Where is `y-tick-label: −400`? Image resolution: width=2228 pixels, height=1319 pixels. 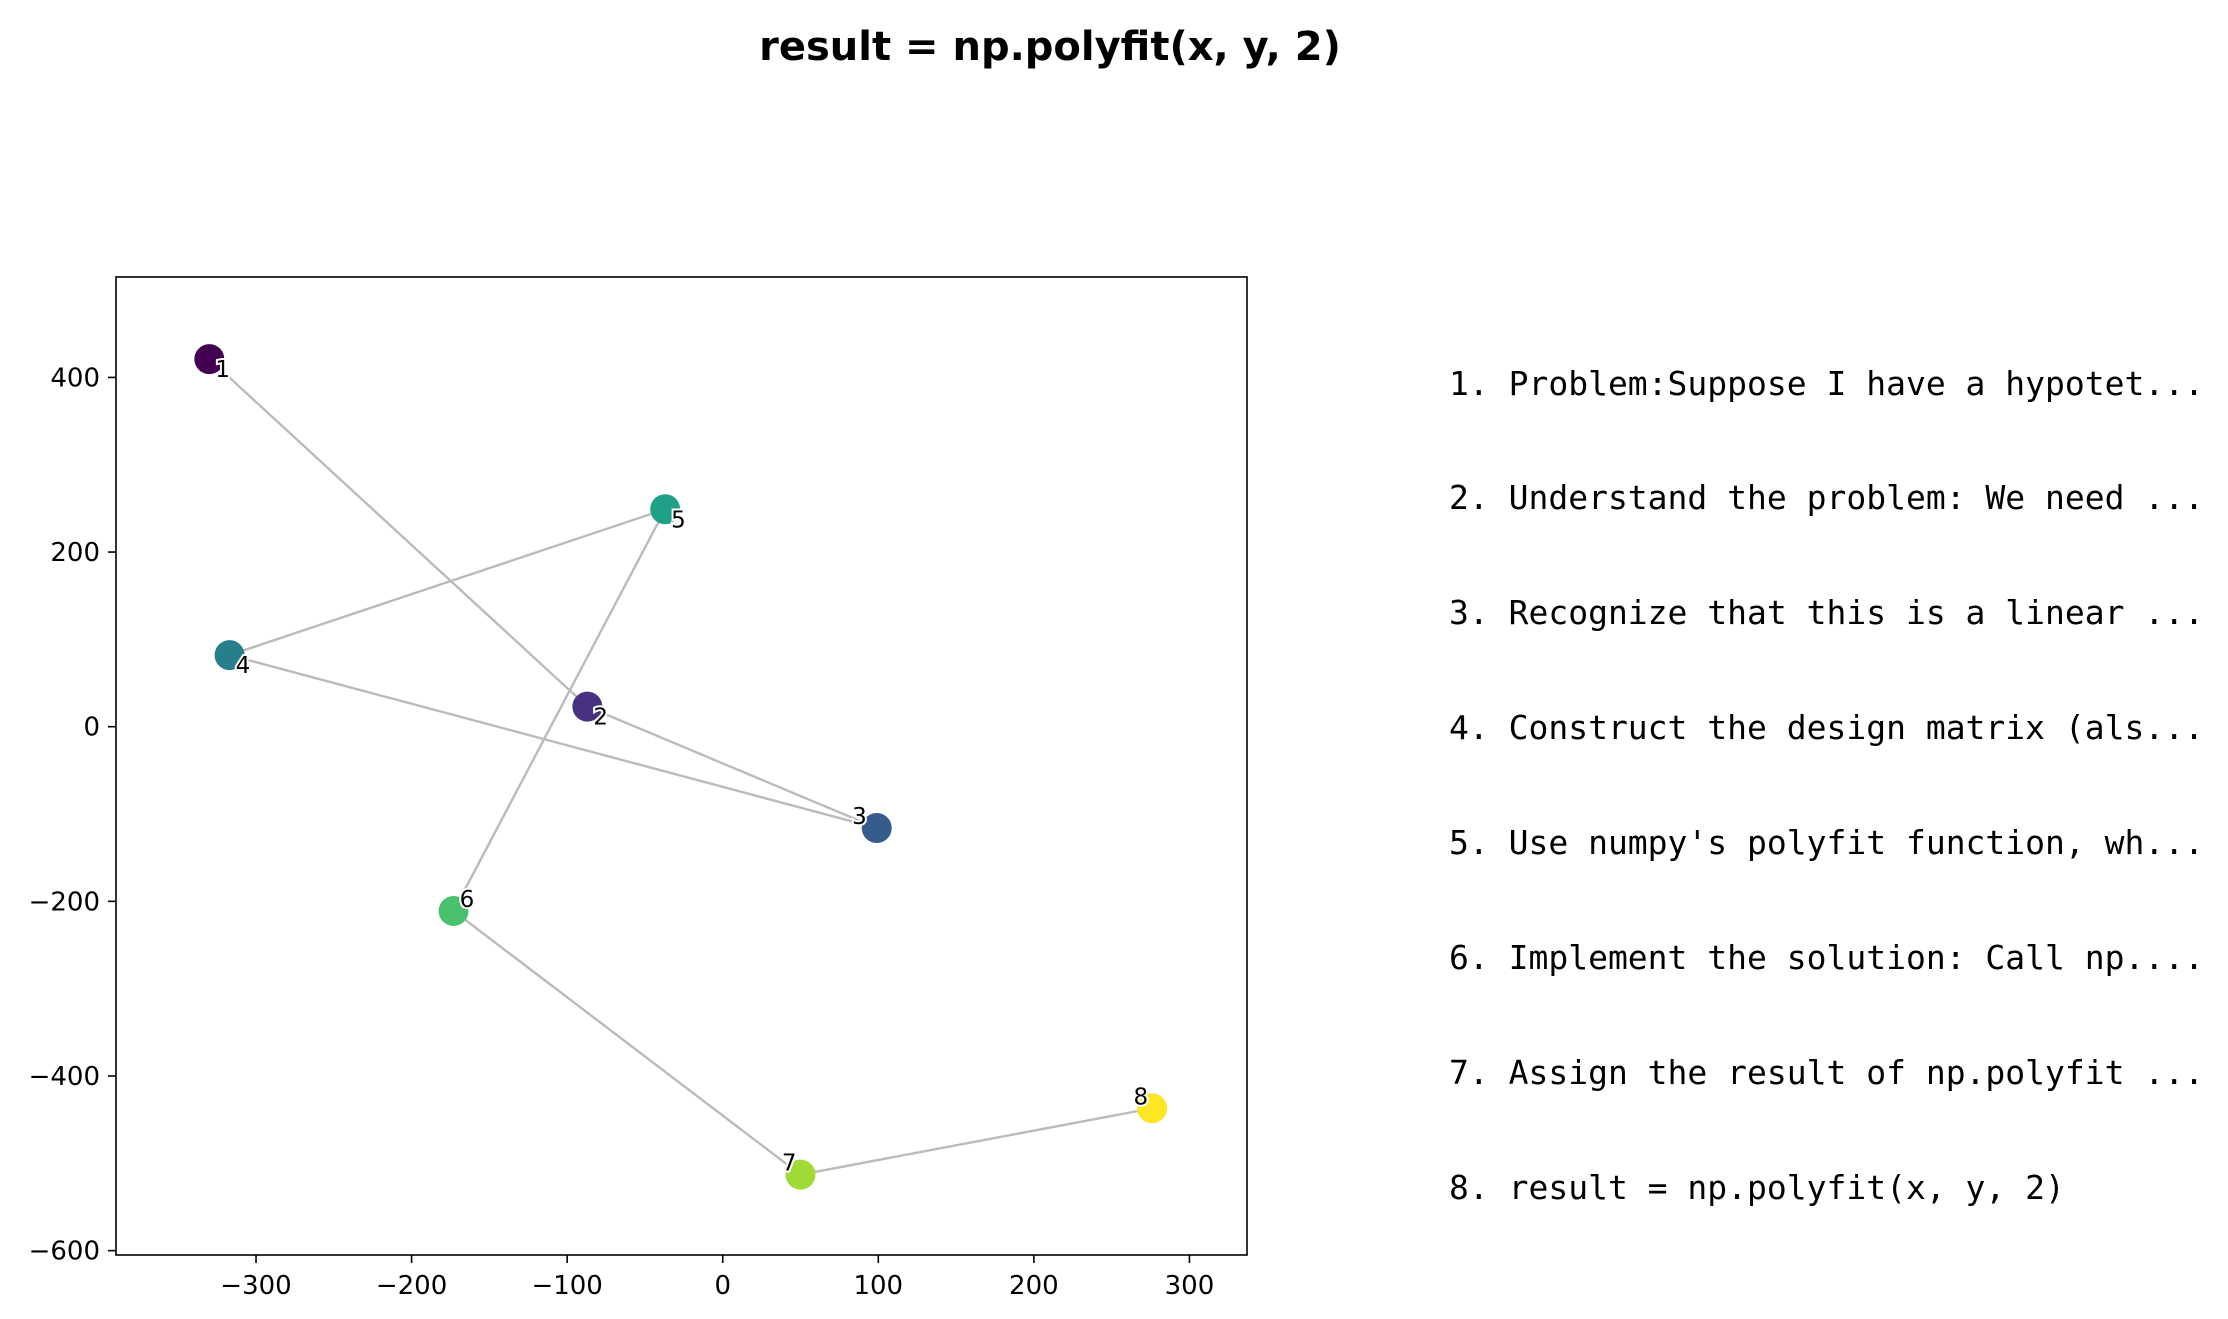 y-tick-label: −400 is located at coordinates (64, 1077).